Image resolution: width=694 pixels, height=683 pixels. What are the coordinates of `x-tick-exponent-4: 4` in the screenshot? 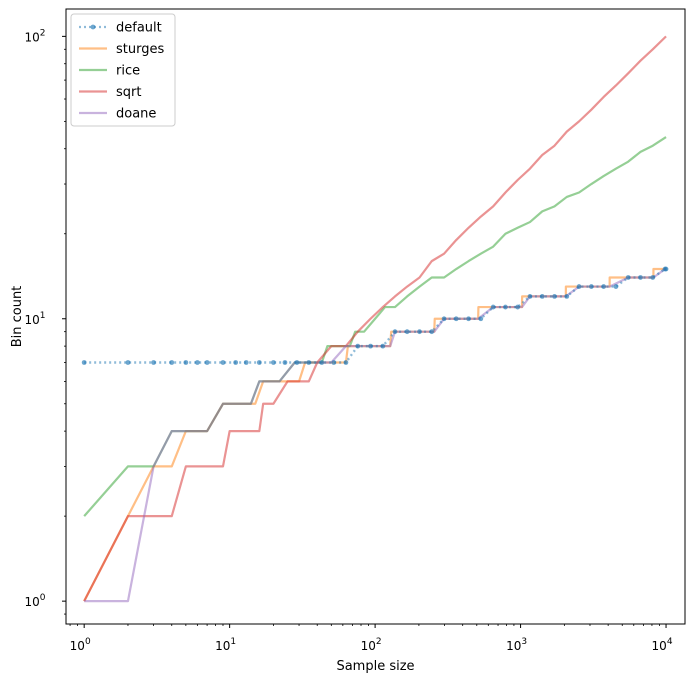 It's located at (670, 642).